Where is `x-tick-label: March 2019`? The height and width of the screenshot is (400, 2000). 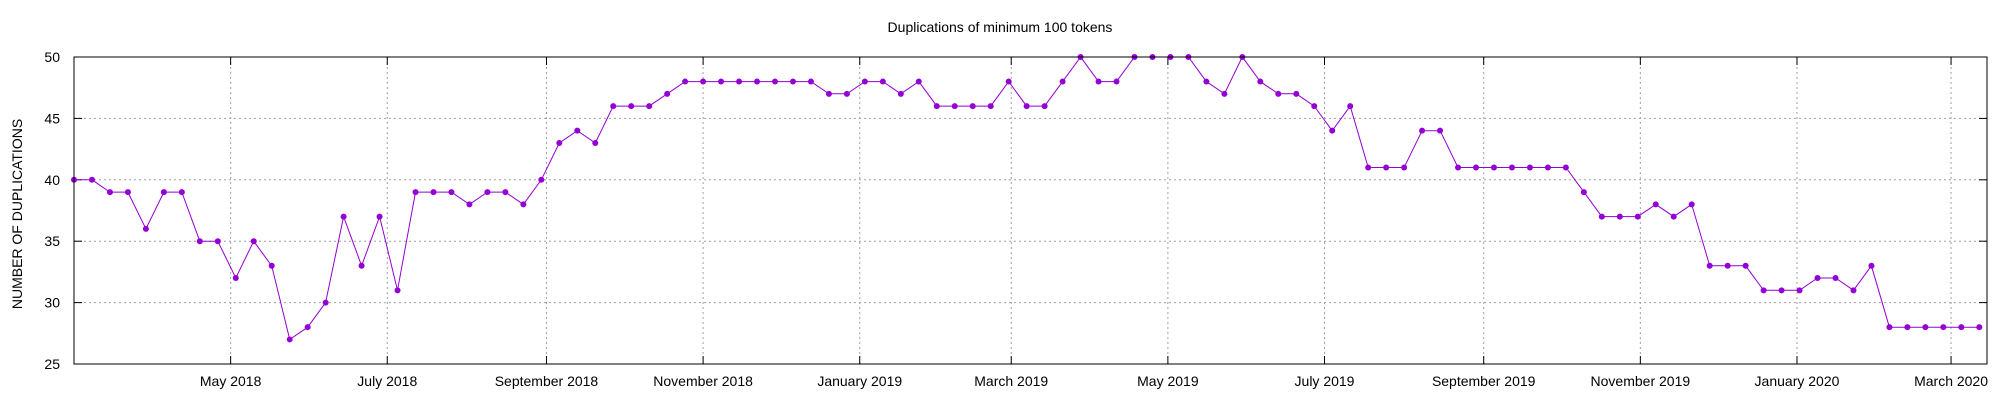 x-tick-label: March 2019 is located at coordinates (1011, 381).